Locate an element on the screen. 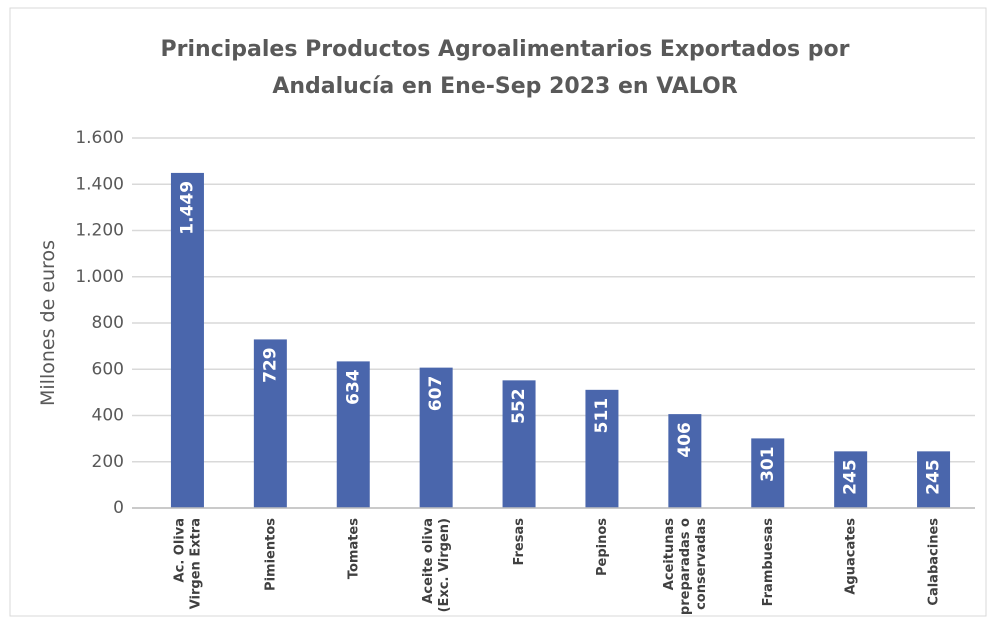  x-tick-label: Tomates is located at coordinates (353, 548).